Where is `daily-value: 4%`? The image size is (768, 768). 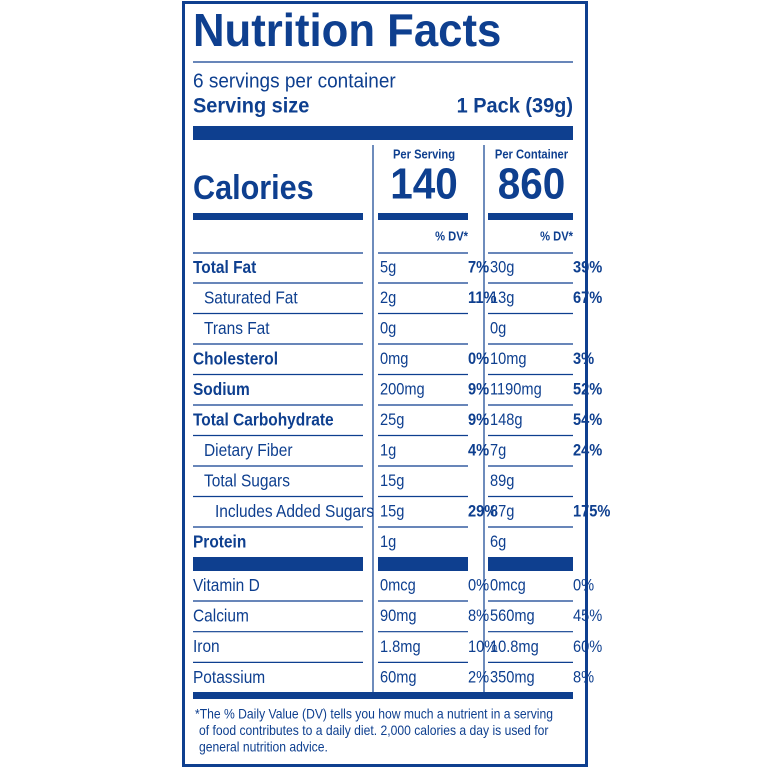
daily-value: 4% is located at coordinates (478, 451).